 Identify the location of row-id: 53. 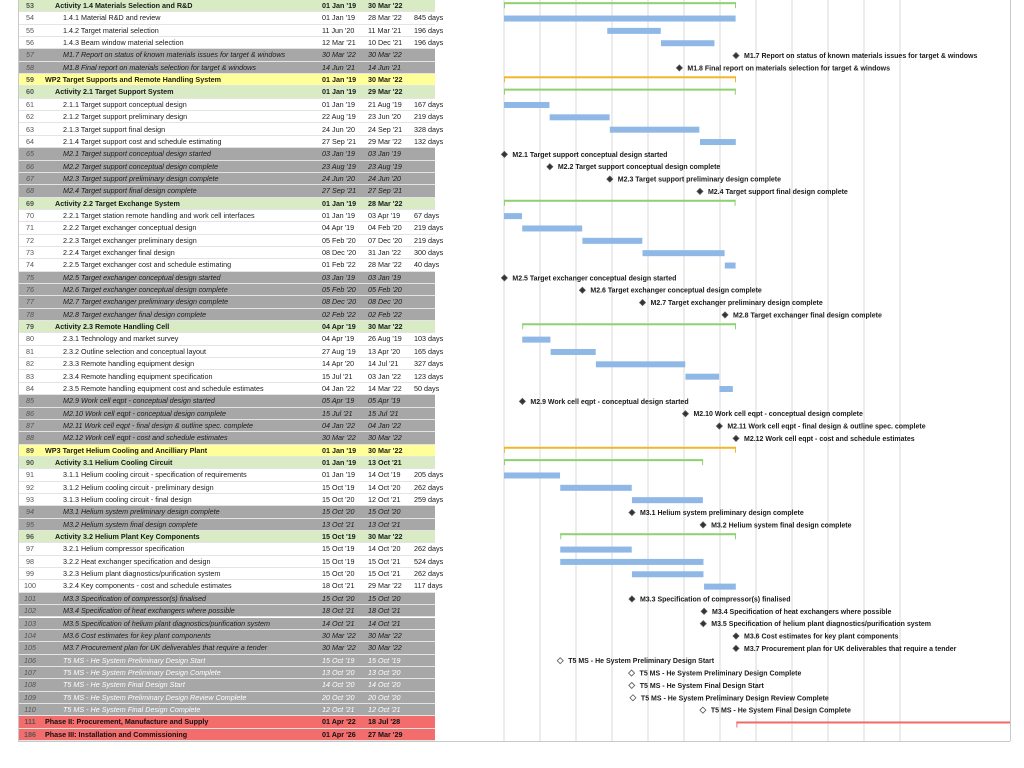
(30, 5).